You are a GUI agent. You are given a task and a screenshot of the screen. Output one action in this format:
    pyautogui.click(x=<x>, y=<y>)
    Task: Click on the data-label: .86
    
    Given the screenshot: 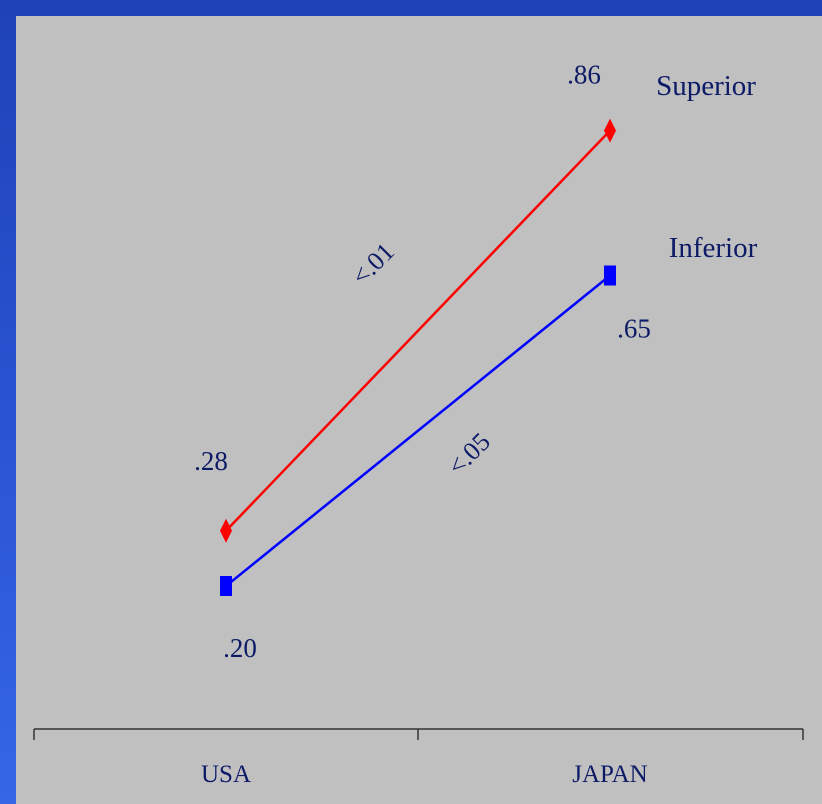 What is the action you would take?
    pyautogui.click(x=584, y=75)
    